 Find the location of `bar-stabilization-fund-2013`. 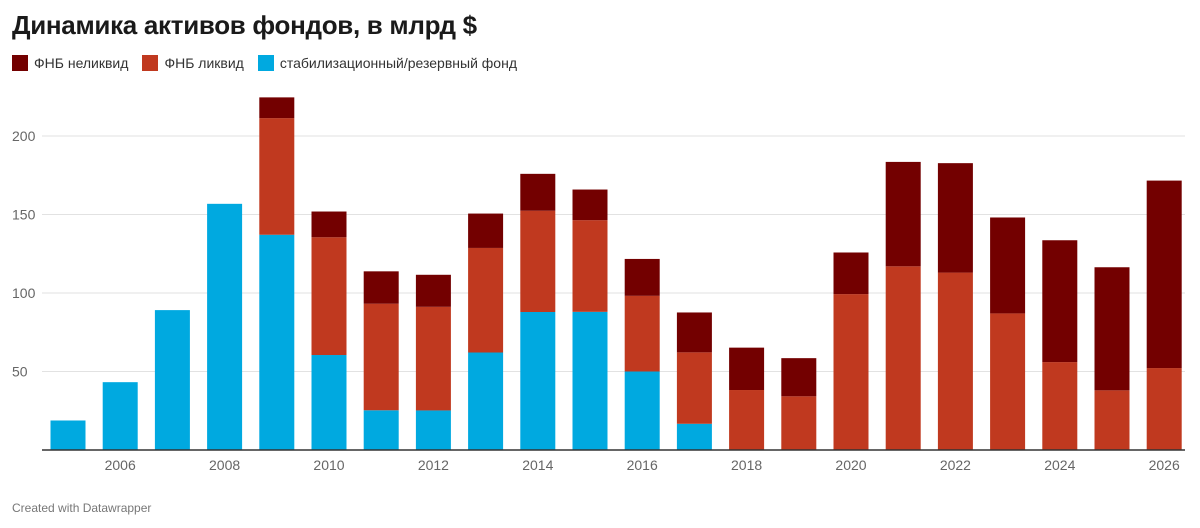

bar-stabilization-fund-2013 is located at coordinates (486, 401).